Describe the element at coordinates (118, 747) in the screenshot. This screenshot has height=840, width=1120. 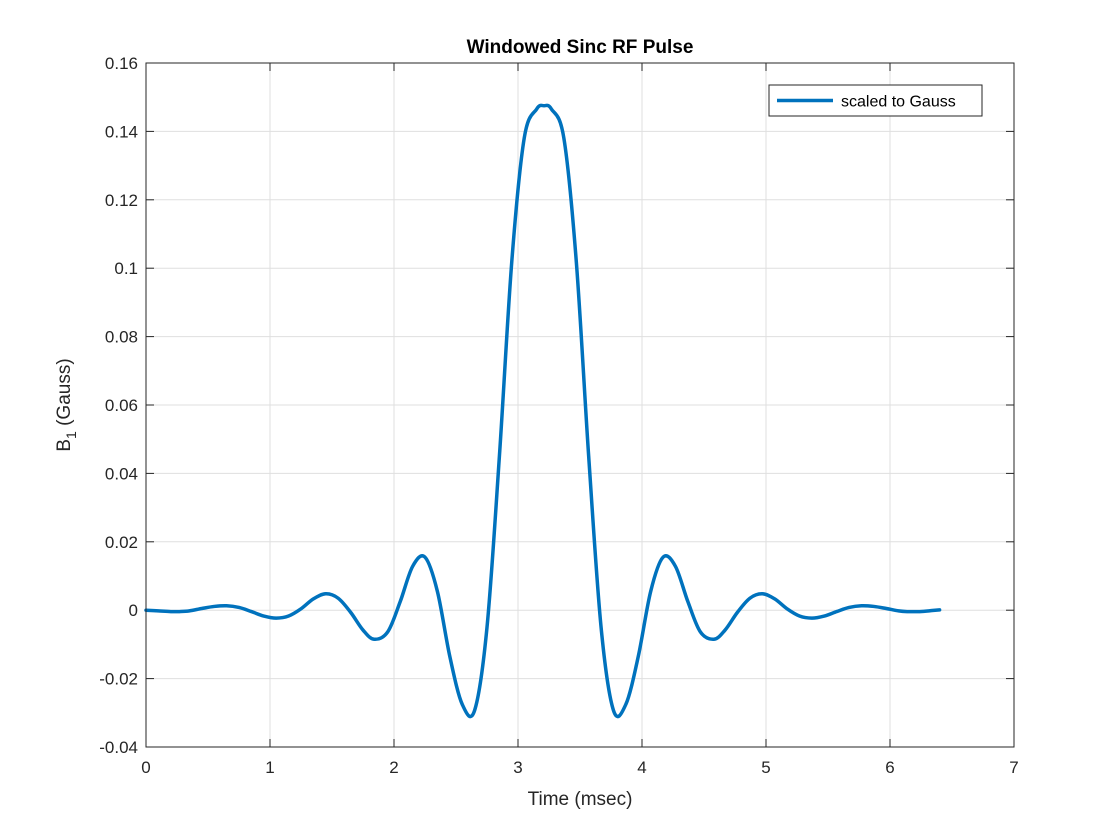
I see `y-tick-label: -0.04` at that location.